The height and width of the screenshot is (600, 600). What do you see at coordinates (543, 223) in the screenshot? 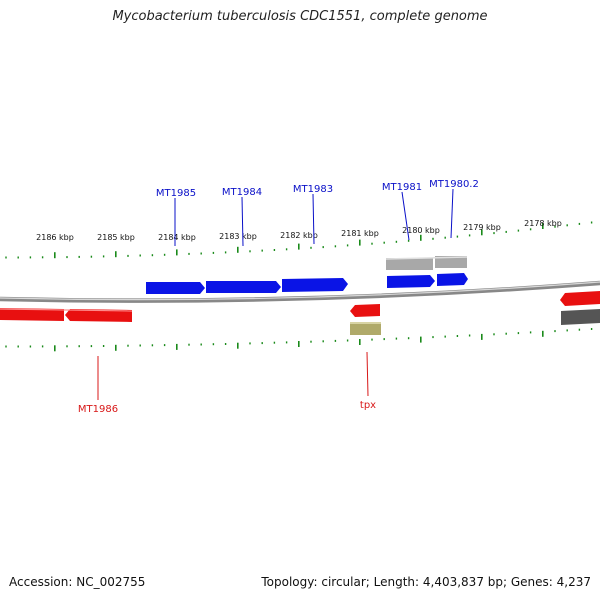
I see `ruler-label: 2178 kbp` at bounding box center [543, 223].